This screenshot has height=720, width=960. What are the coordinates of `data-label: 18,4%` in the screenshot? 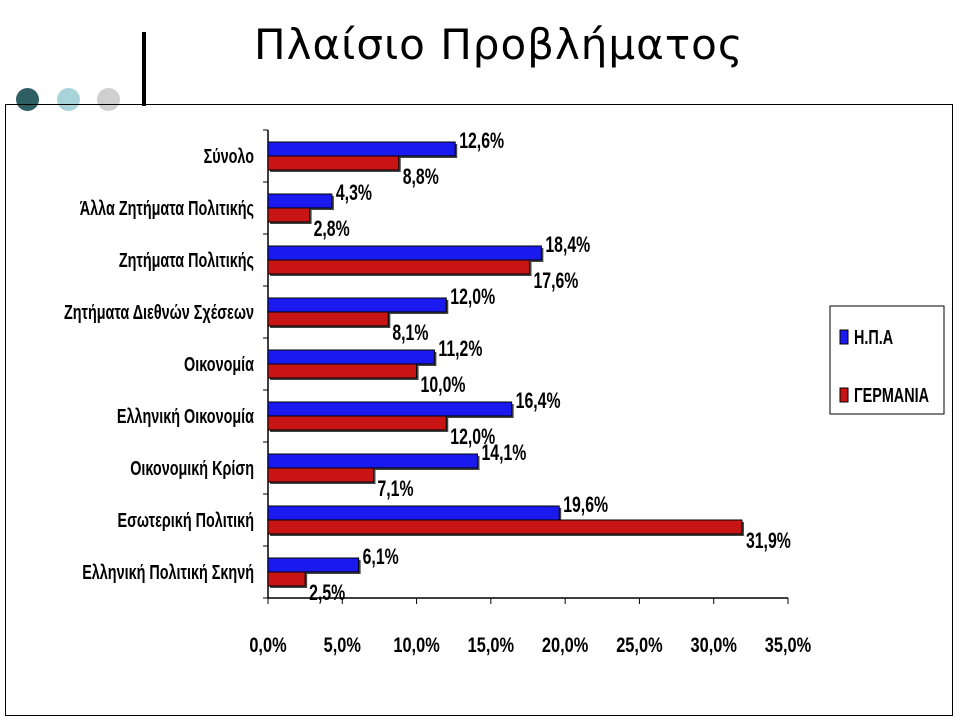 It's located at (567, 246).